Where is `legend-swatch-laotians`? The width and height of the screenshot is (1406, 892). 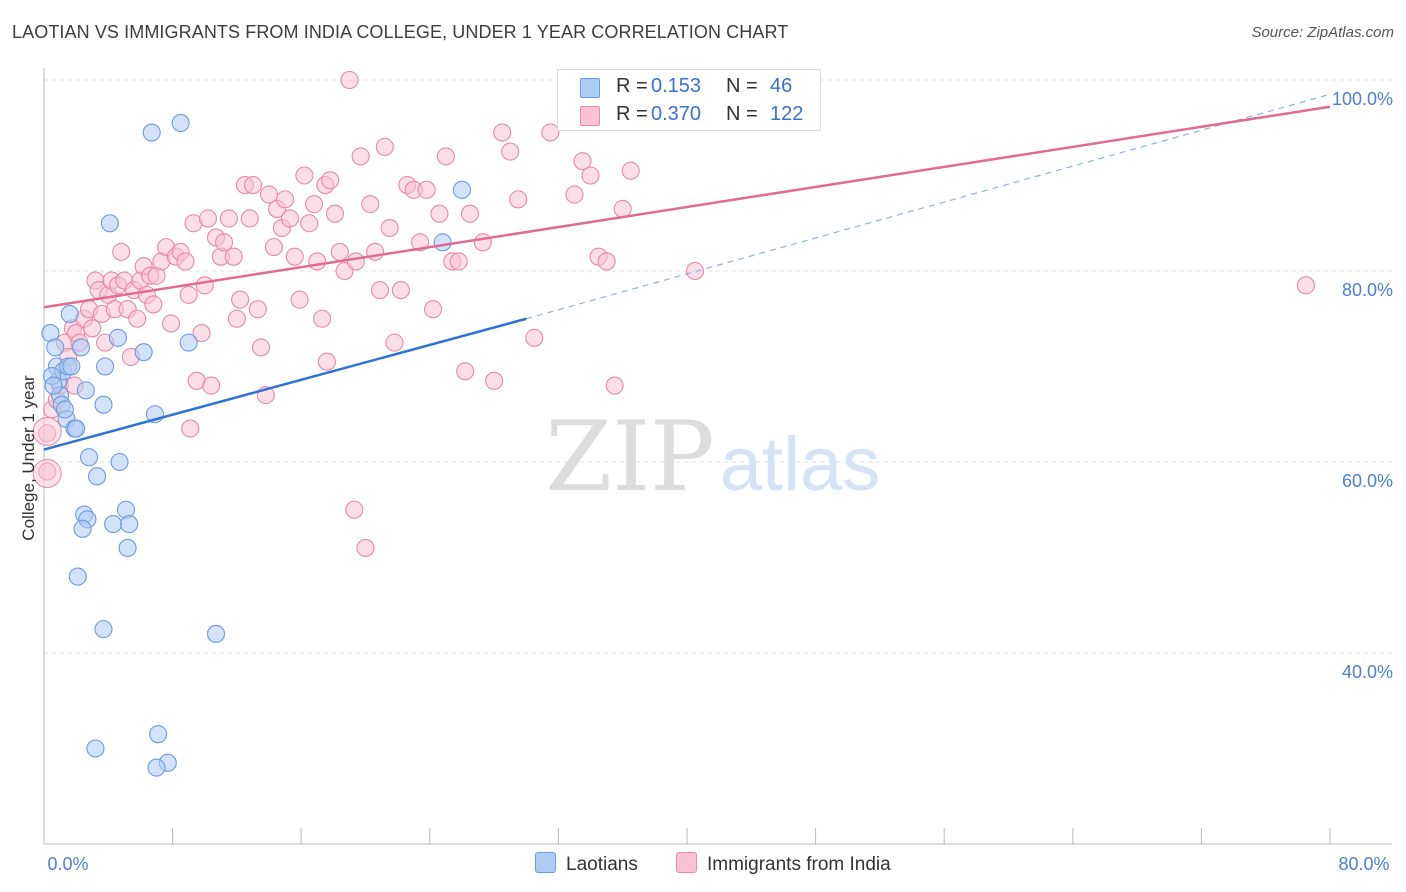
legend-swatch-laotians is located at coordinates (545, 862).